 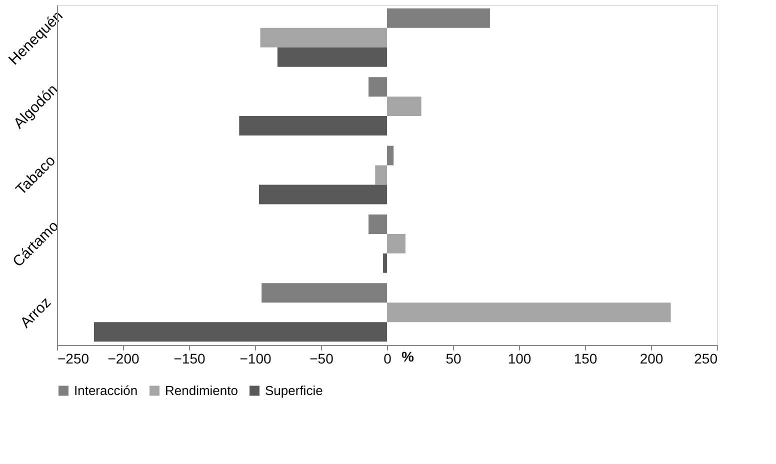 I want to click on x-tick-label: −100, so click(x=256, y=358).